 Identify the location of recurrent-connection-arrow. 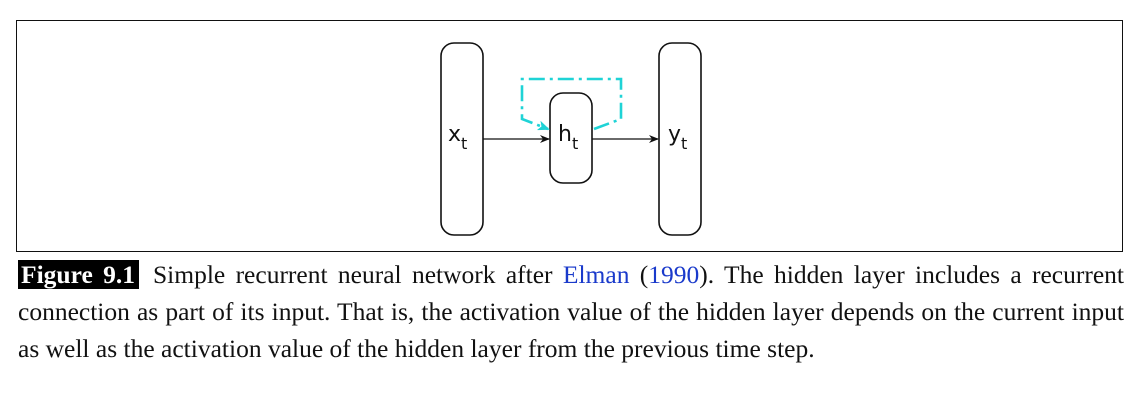
(571, 104).